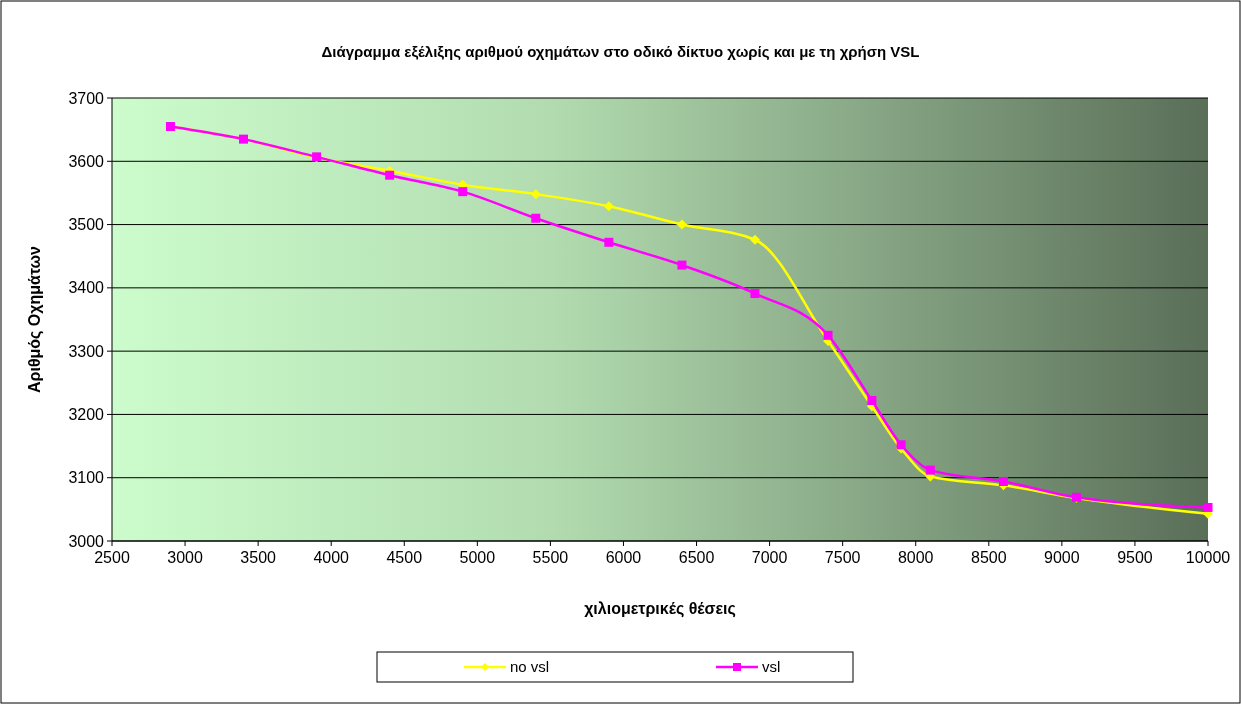  I want to click on x-tick-label: 4000, so click(331, 557).